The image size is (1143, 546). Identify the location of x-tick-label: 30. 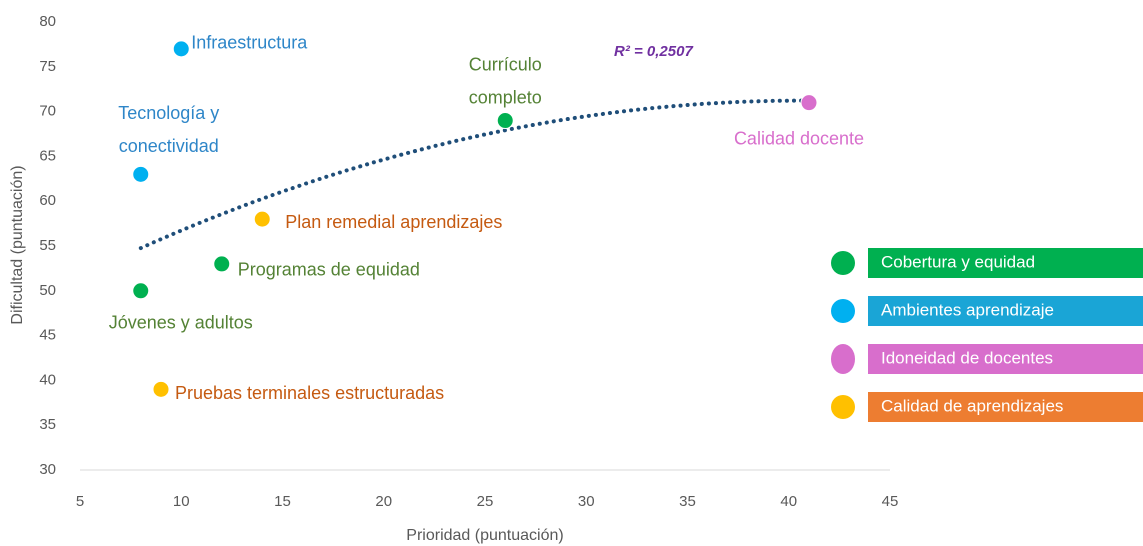
(586, 501).